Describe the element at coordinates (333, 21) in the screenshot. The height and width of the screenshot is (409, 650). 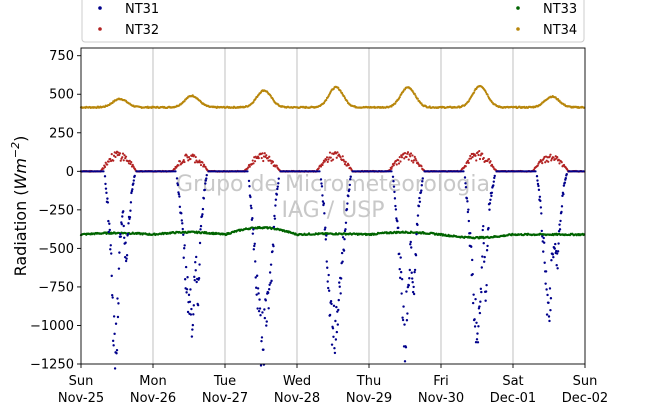
I see `legend: NT31 NT32 NT33 NT34` at that location.